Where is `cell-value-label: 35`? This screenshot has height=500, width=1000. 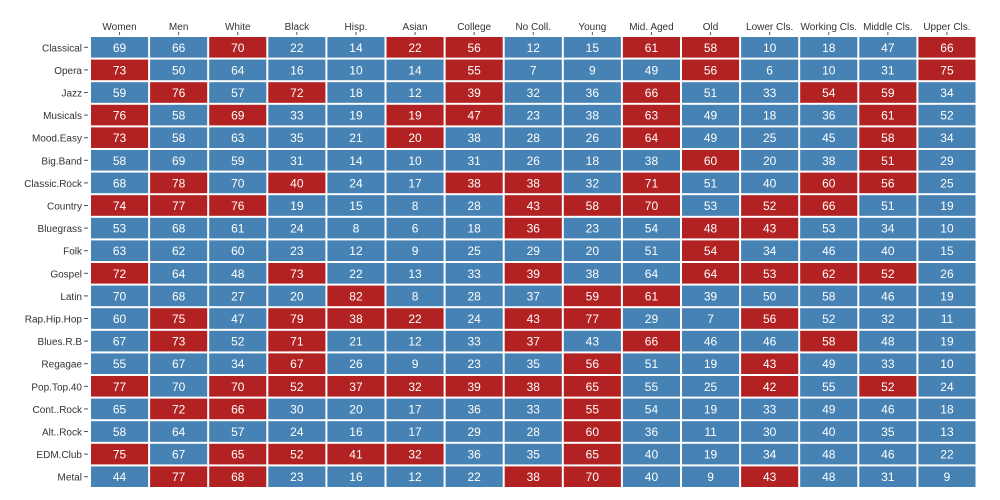 cell-value-label: 35 is located at coordinates (534, 364).